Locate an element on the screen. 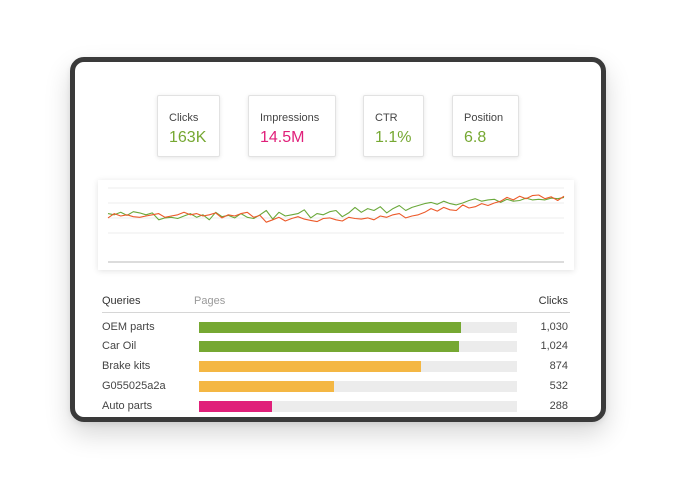 The image size is (675, 480). metric-card-position: Position 6.8 is located at coordinates (485, 126).